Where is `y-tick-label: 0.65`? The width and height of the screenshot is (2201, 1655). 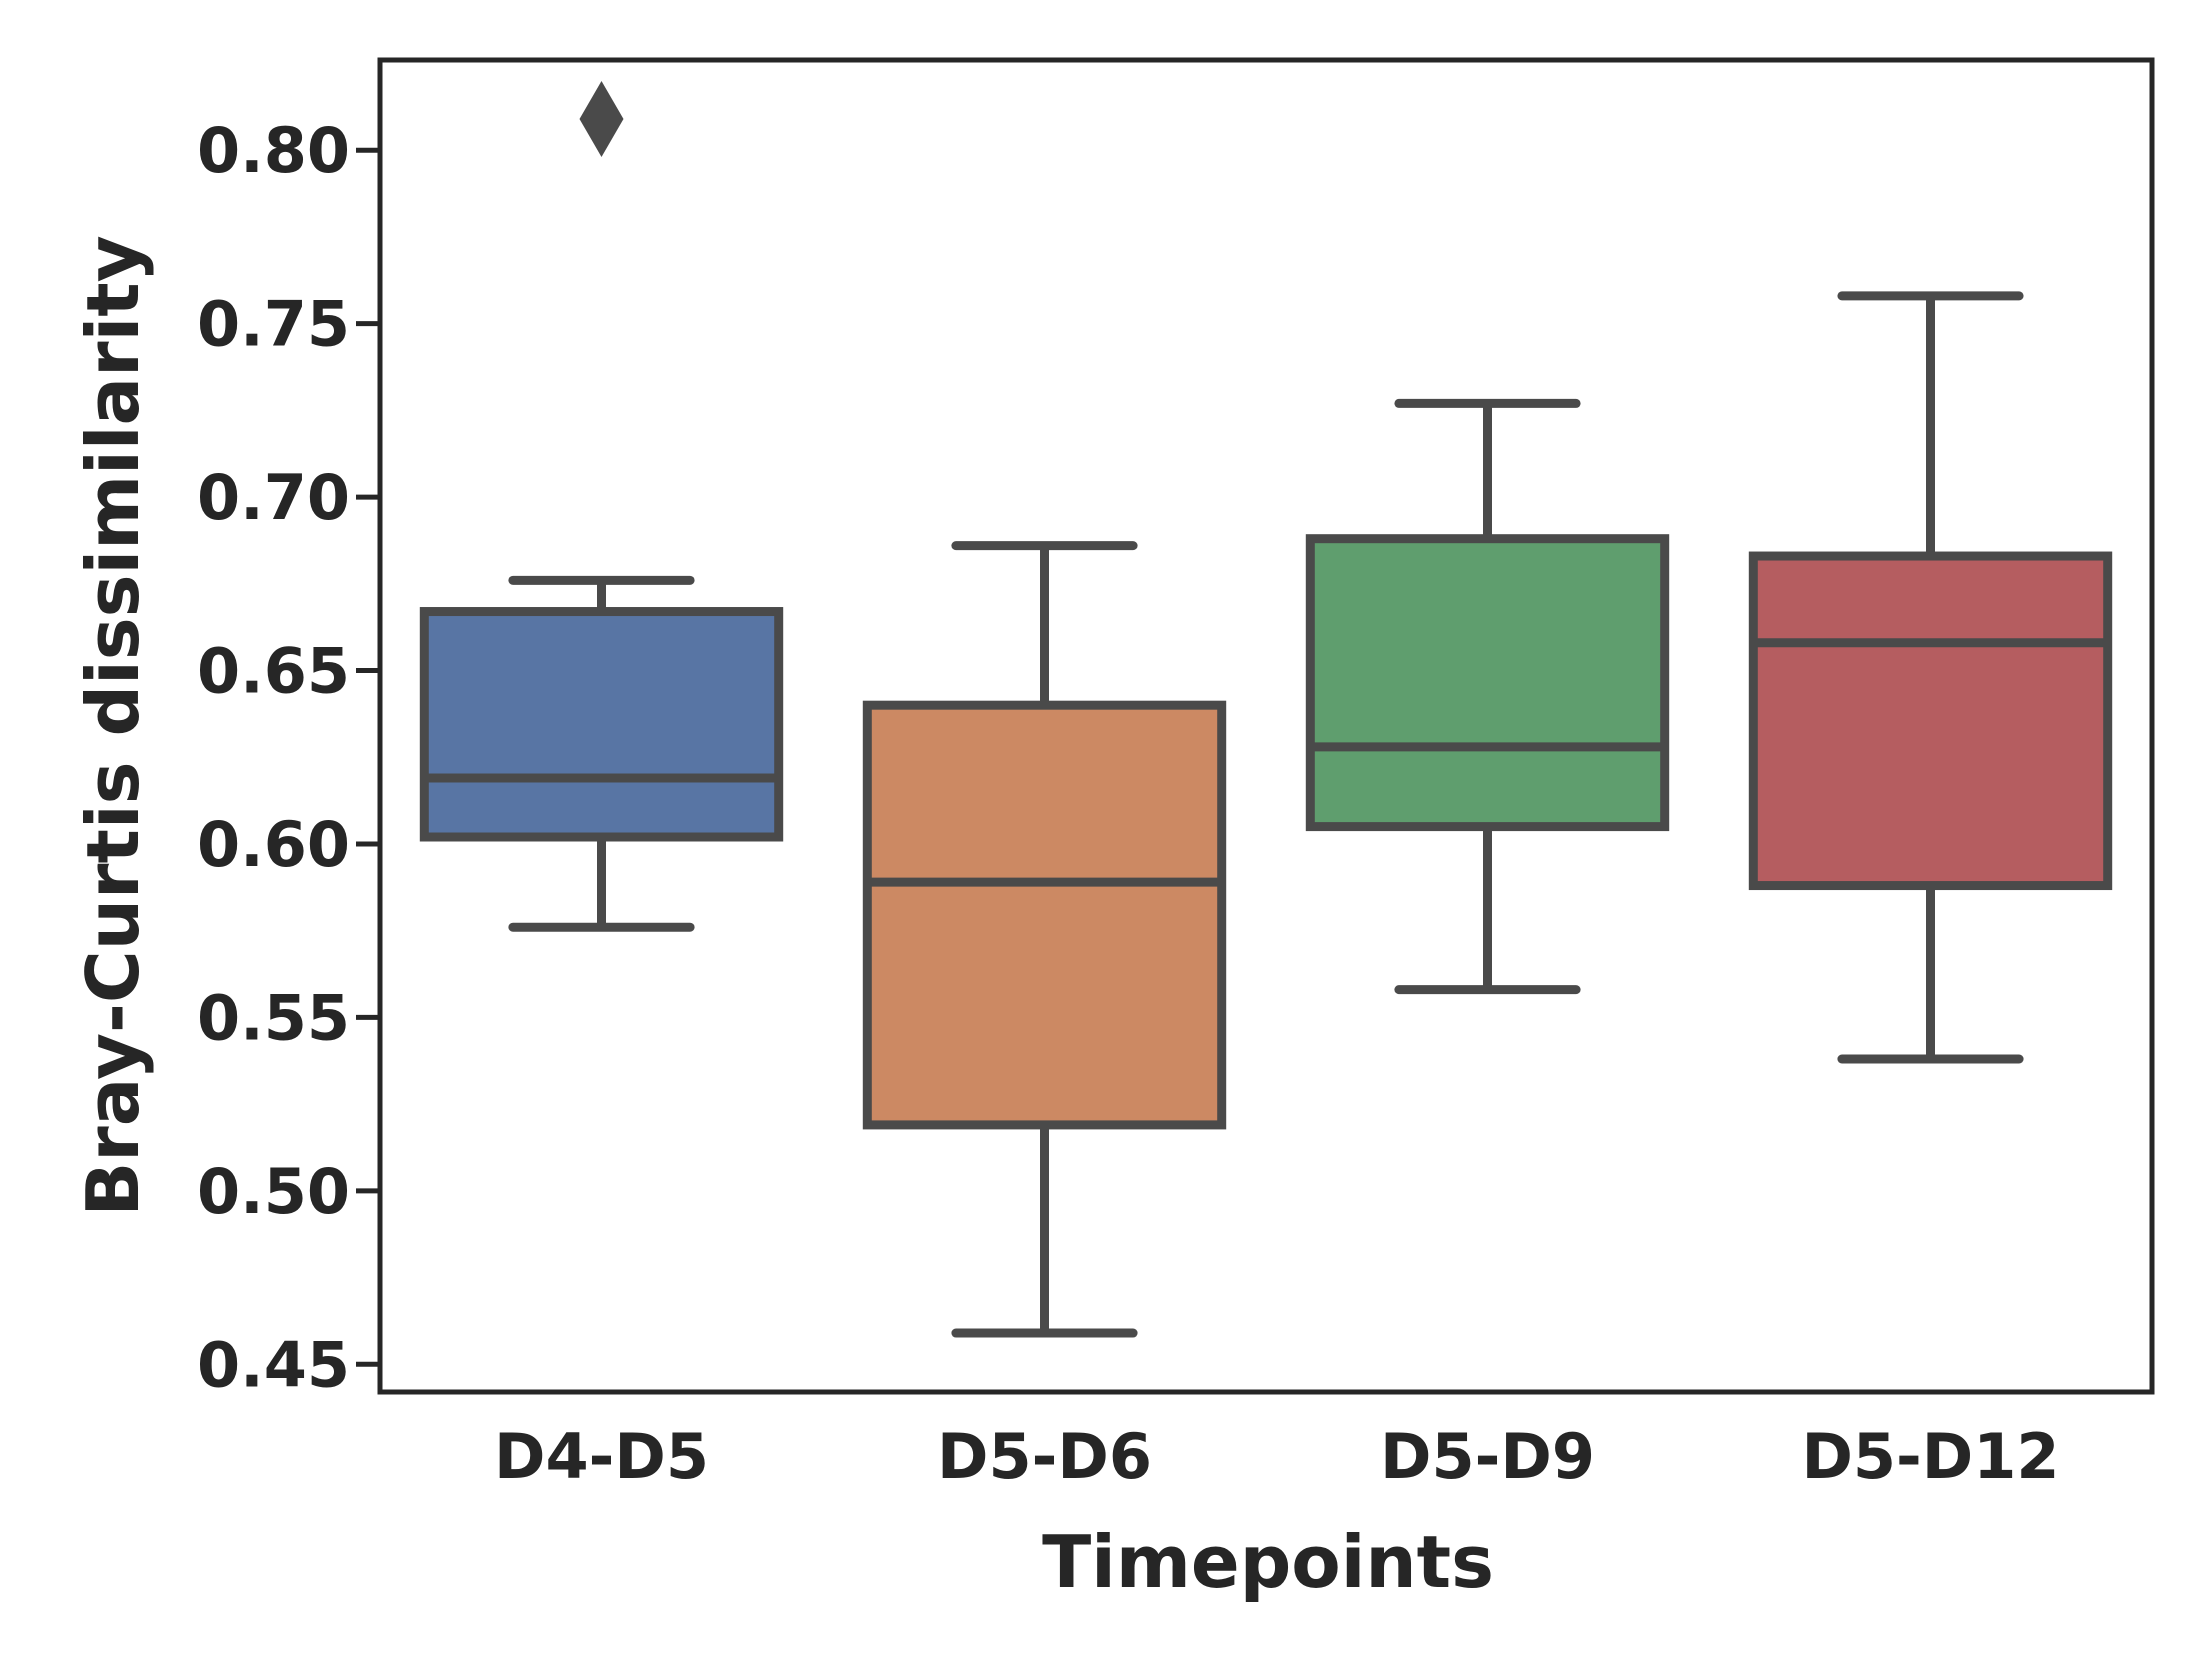 y-tick-label: 0.65 is located at coordinates (273, 671).